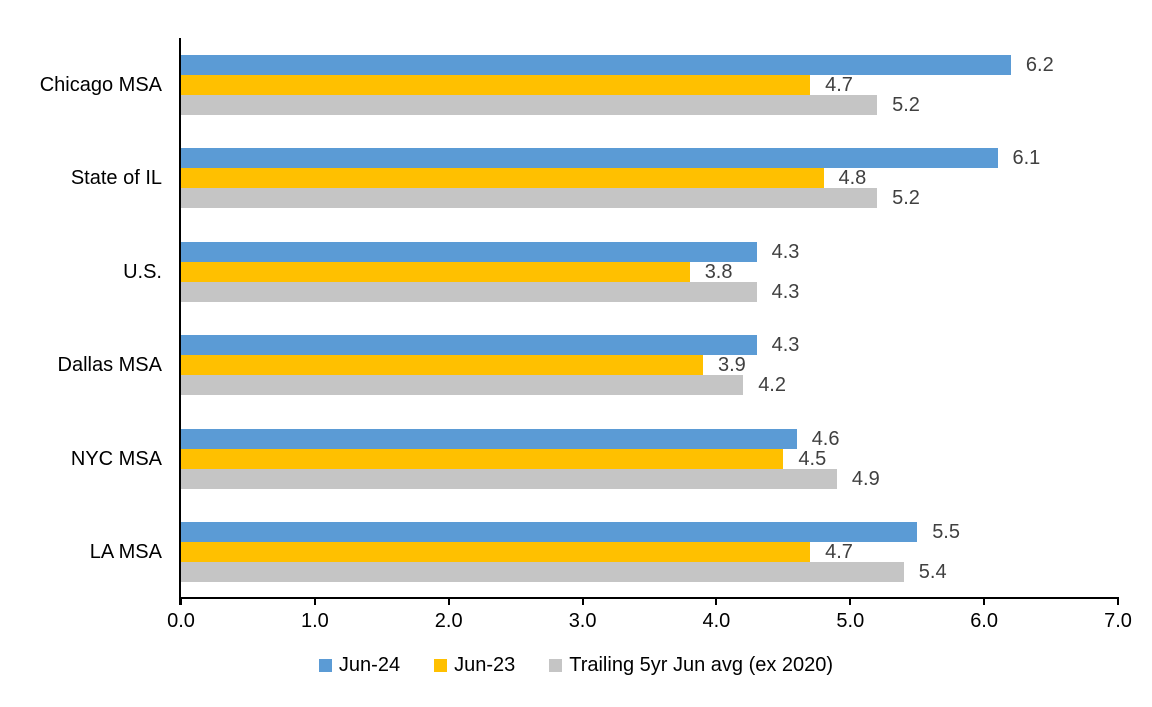  Describe the element at coordinates (839, 552) in the screenshot. I see `value-label-jun-23-la-msa: 4.7` at that location.